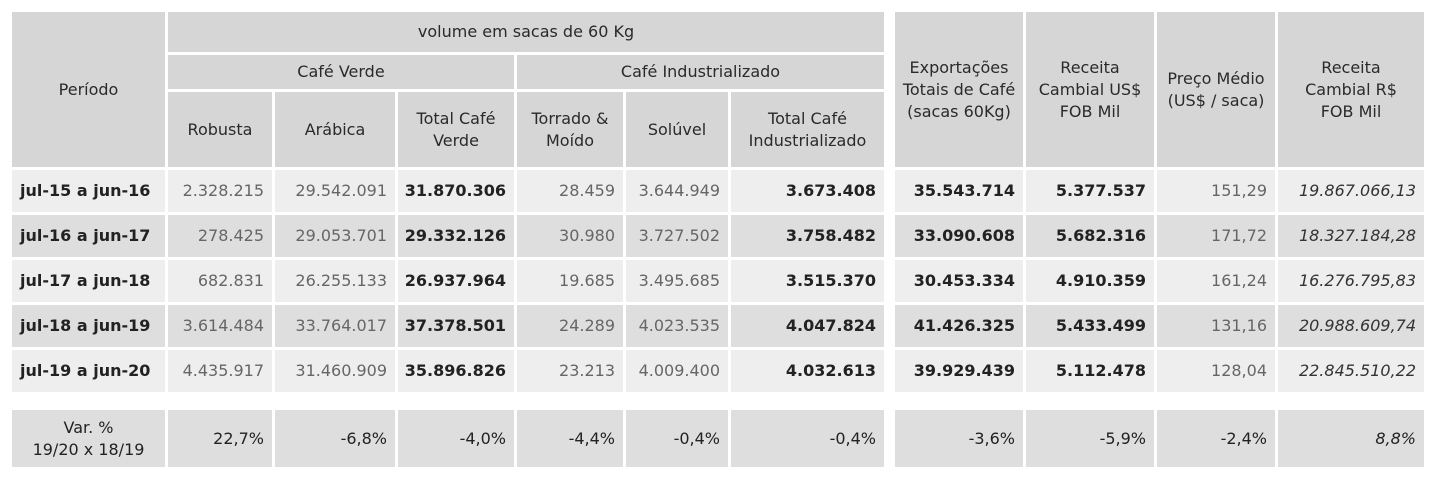 Image resolution: width=1452 pixels, height=492 pixels. What do you see at coordinates (1090, 438) in the screenshot?
I see `variation-receita-usd: -5,9%` at bounding box center [1090, 438].